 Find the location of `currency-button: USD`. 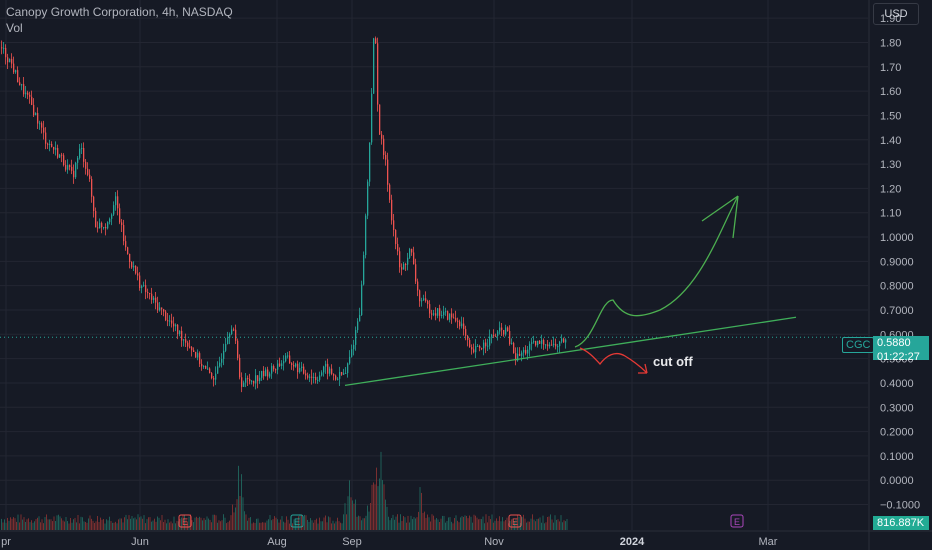

currency-button: USD is located at coordinates (896, 14).